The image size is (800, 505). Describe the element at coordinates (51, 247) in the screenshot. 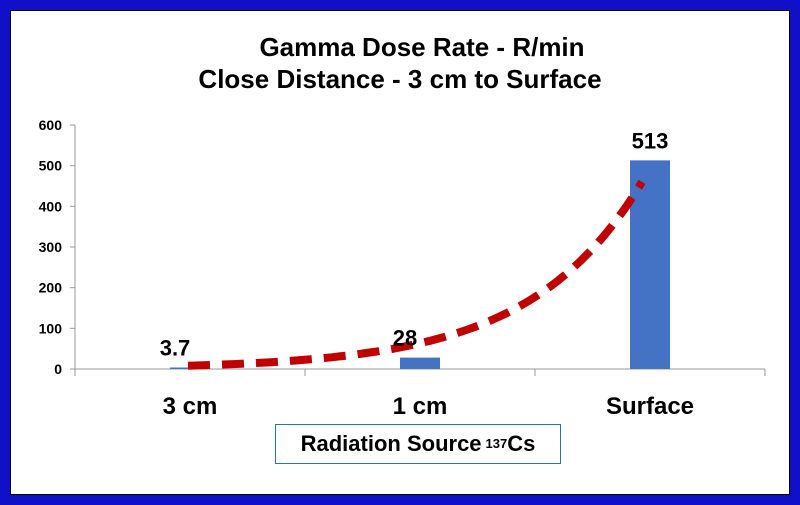

I see `y-tick-label: 300` at that location.